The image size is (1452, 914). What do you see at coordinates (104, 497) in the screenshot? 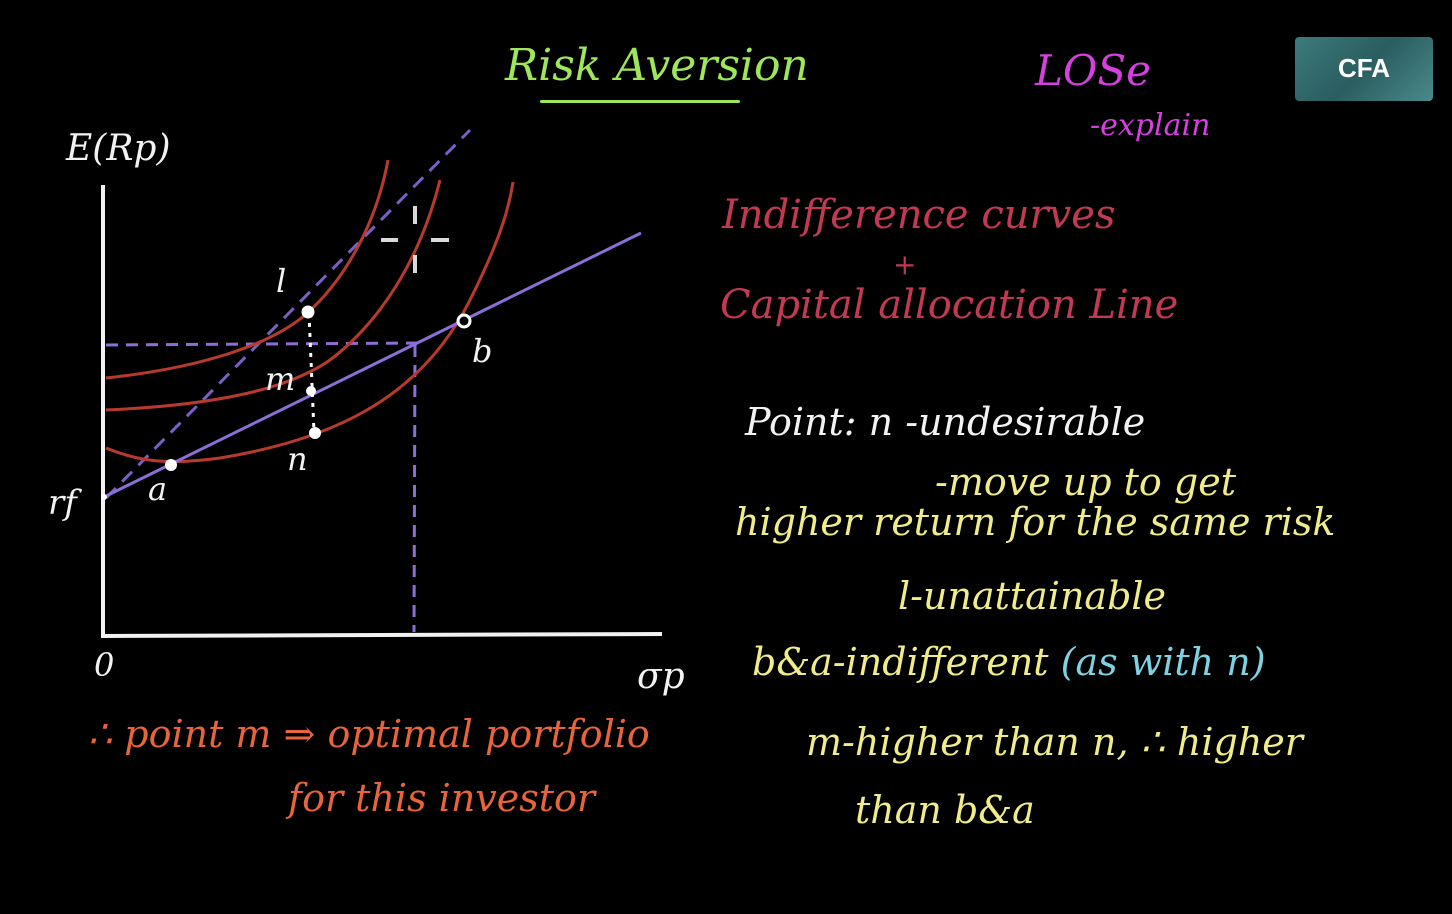
I see `point-rf-marker` at bounding box center [104, 497].